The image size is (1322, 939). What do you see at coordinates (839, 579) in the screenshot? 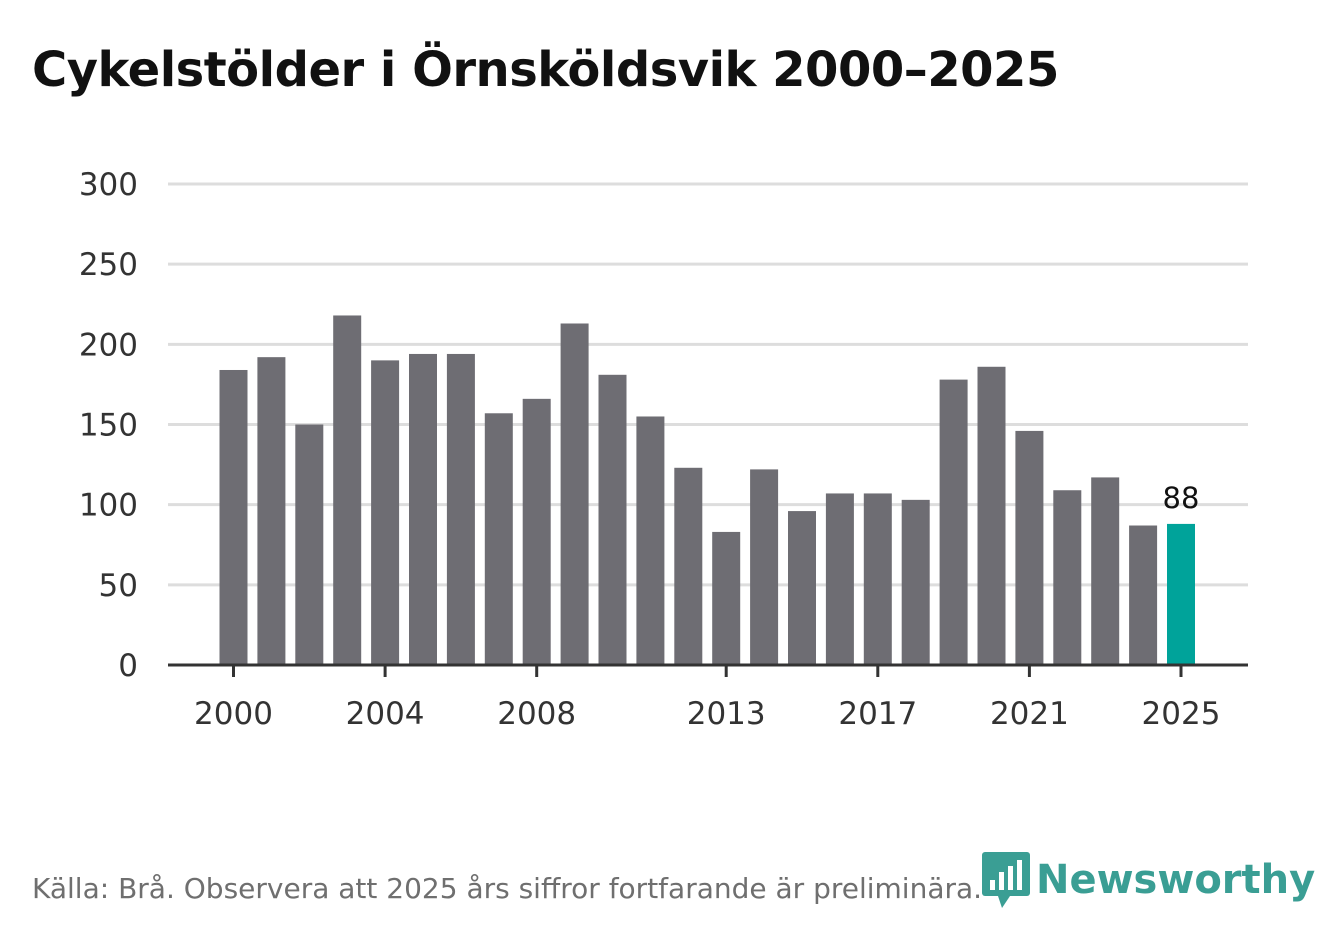
I see `bar-2016` at bounding box center [839, 579].